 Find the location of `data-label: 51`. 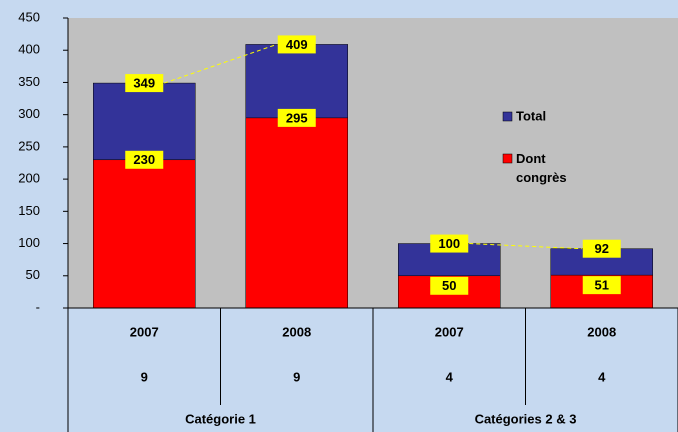

data-label: 51 is located at coordinates (602, 285).